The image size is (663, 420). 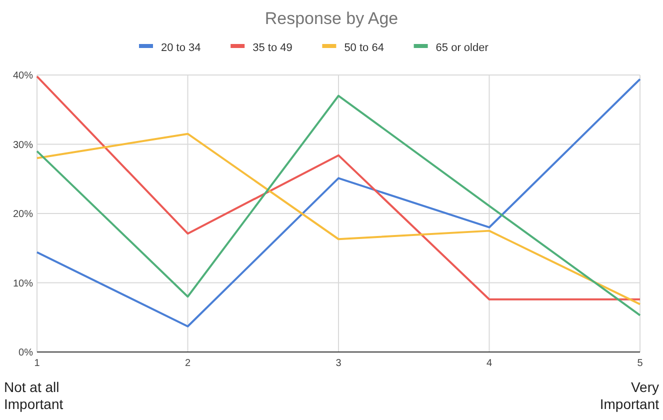 I want to click on y-tick-label: 0%, so click(x=26, y=353).